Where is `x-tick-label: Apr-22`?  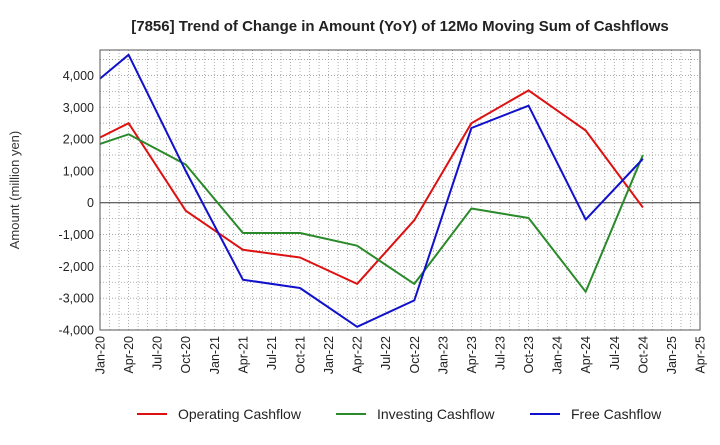 x-tick-label: Apr-22 is located at coordinates (358, 355).